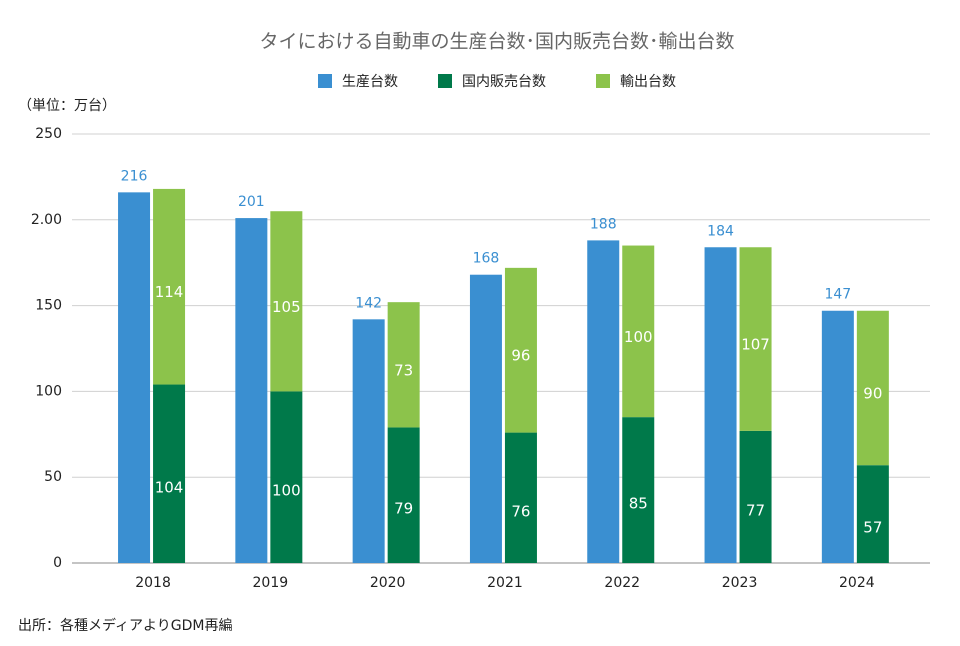  What do you see at coordinates (622, 583) in the screenshot?
I see `x-tick-label: 2022` at bounding box center [622, 583].